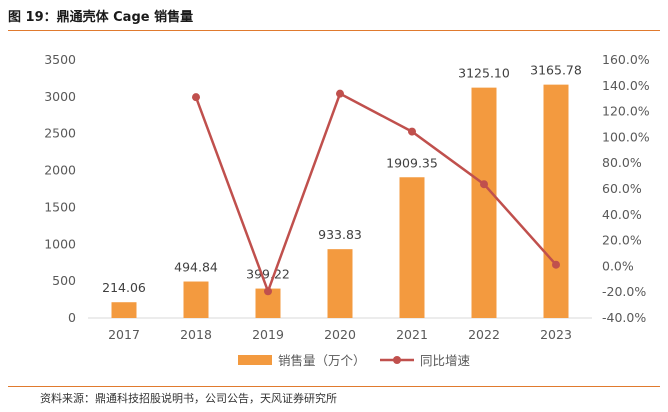 The width and height of the screenshot is (668, 412). Describe the element at coordinates (484, 334) in the screenshot. I see `x-tick-label: 2022` at that location.